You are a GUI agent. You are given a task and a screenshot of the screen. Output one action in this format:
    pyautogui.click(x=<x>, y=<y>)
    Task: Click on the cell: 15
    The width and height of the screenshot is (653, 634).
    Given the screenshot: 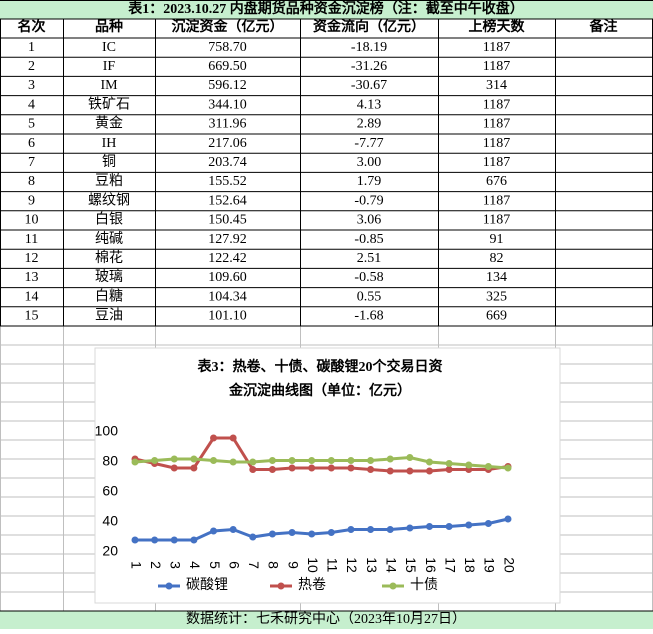 What is the action you would take?
    pyautogui.click(x=32, y=316)
    